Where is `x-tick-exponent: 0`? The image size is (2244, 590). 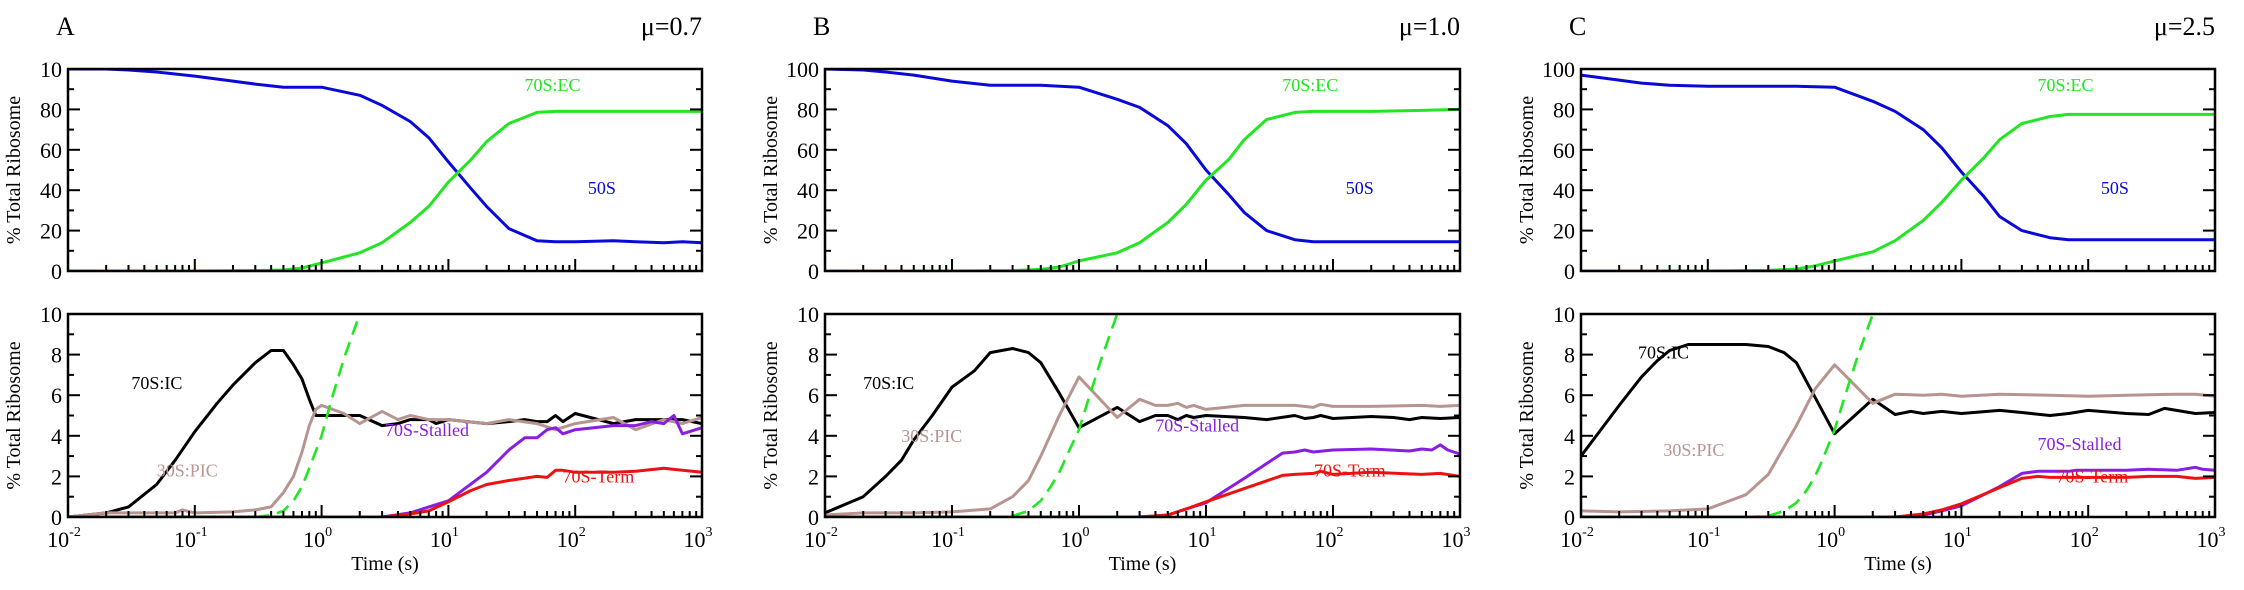 x-tick-exponent: 0 is located at coordinates (328, 532).